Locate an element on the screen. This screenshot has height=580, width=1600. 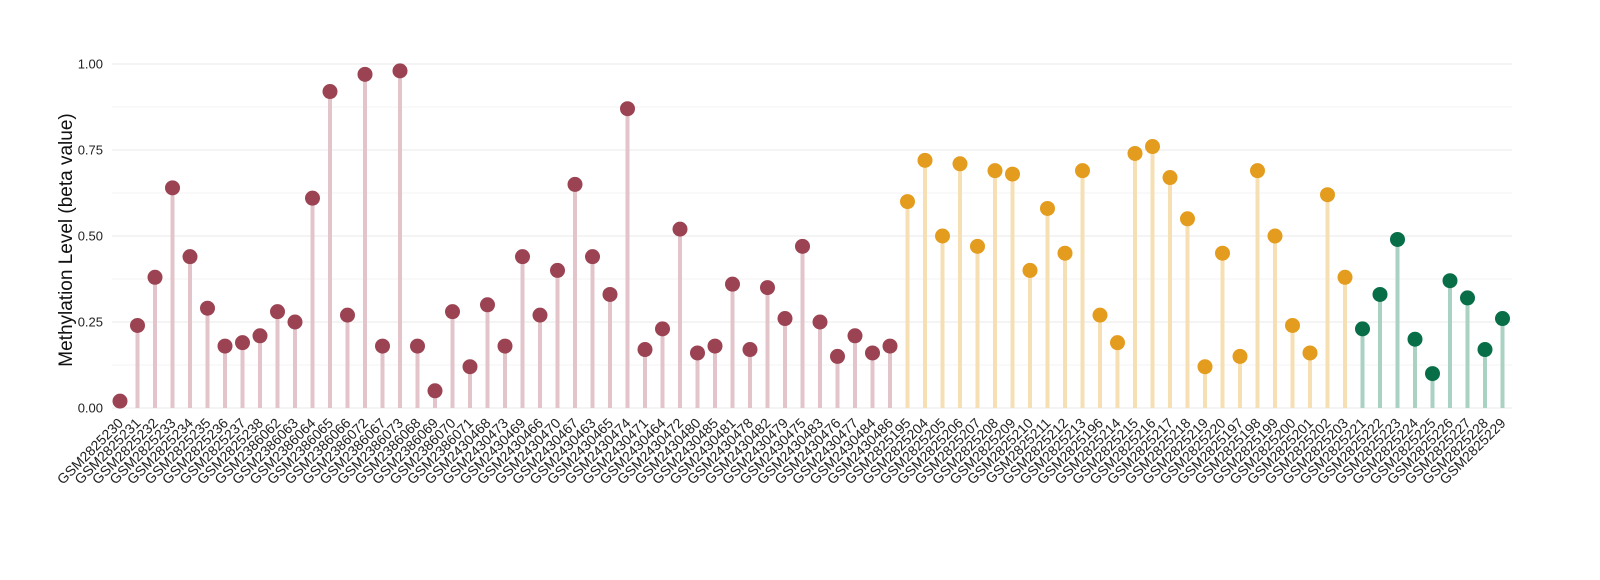
y-tick-label: 1.00 is located at coordinates (90, 64).